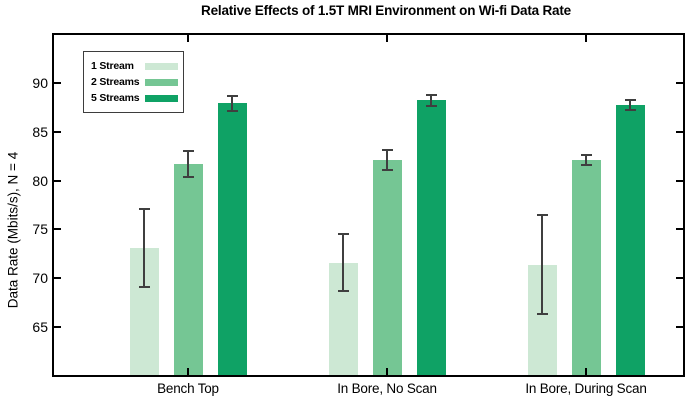  Describe the element at coordinates (684, 205) in the screenshot. I see `y-axis-line-right` at that location.